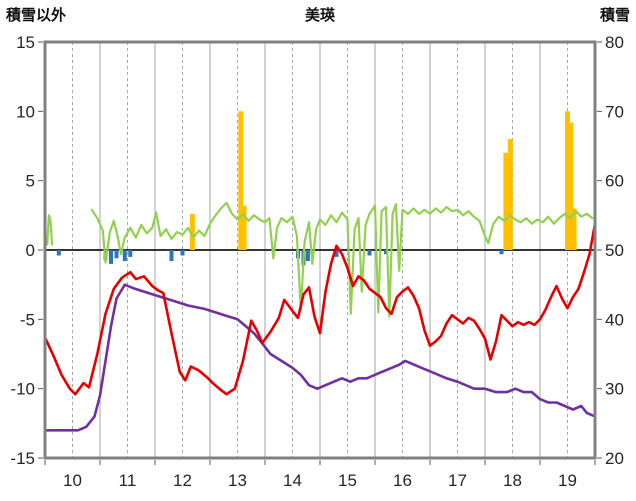  Describe the element at coordinates (25, 111) in the screenshot. I see `left-axis-tick-label: 10` at that location.